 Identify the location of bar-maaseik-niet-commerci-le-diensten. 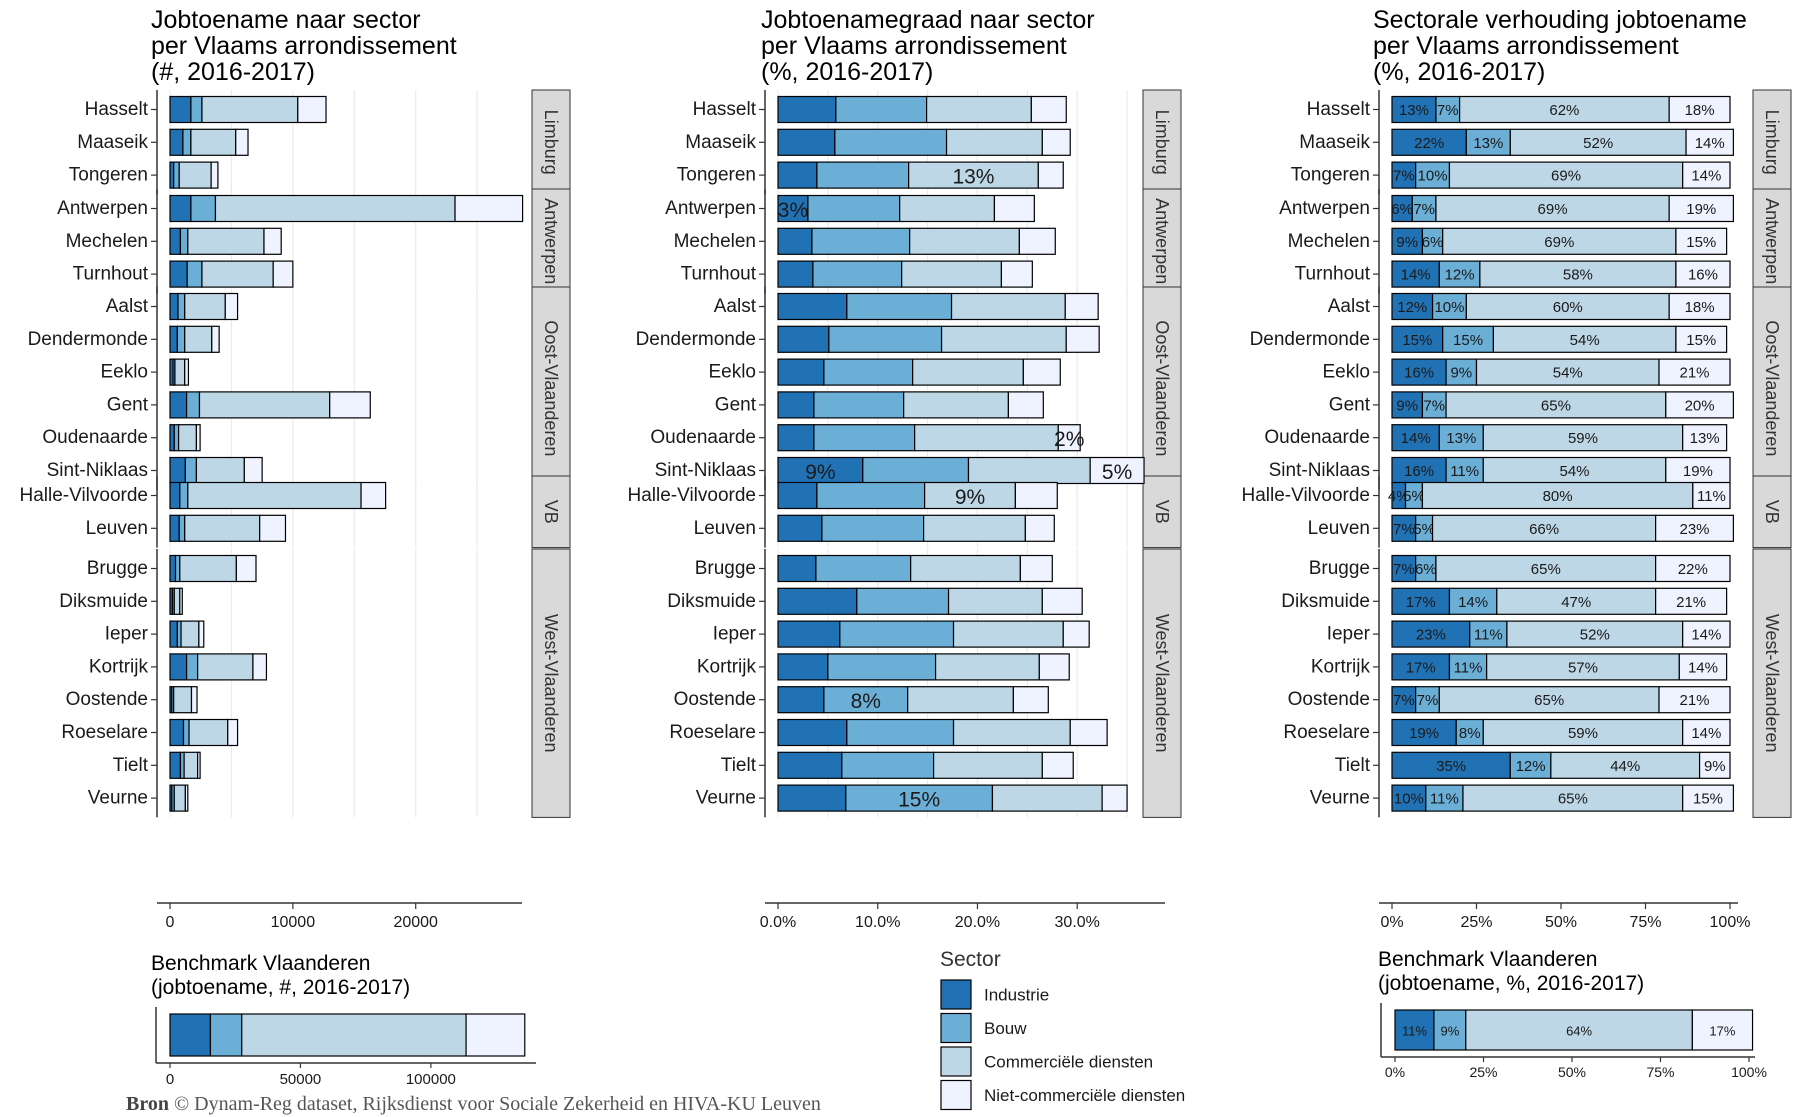
(1056, 142).